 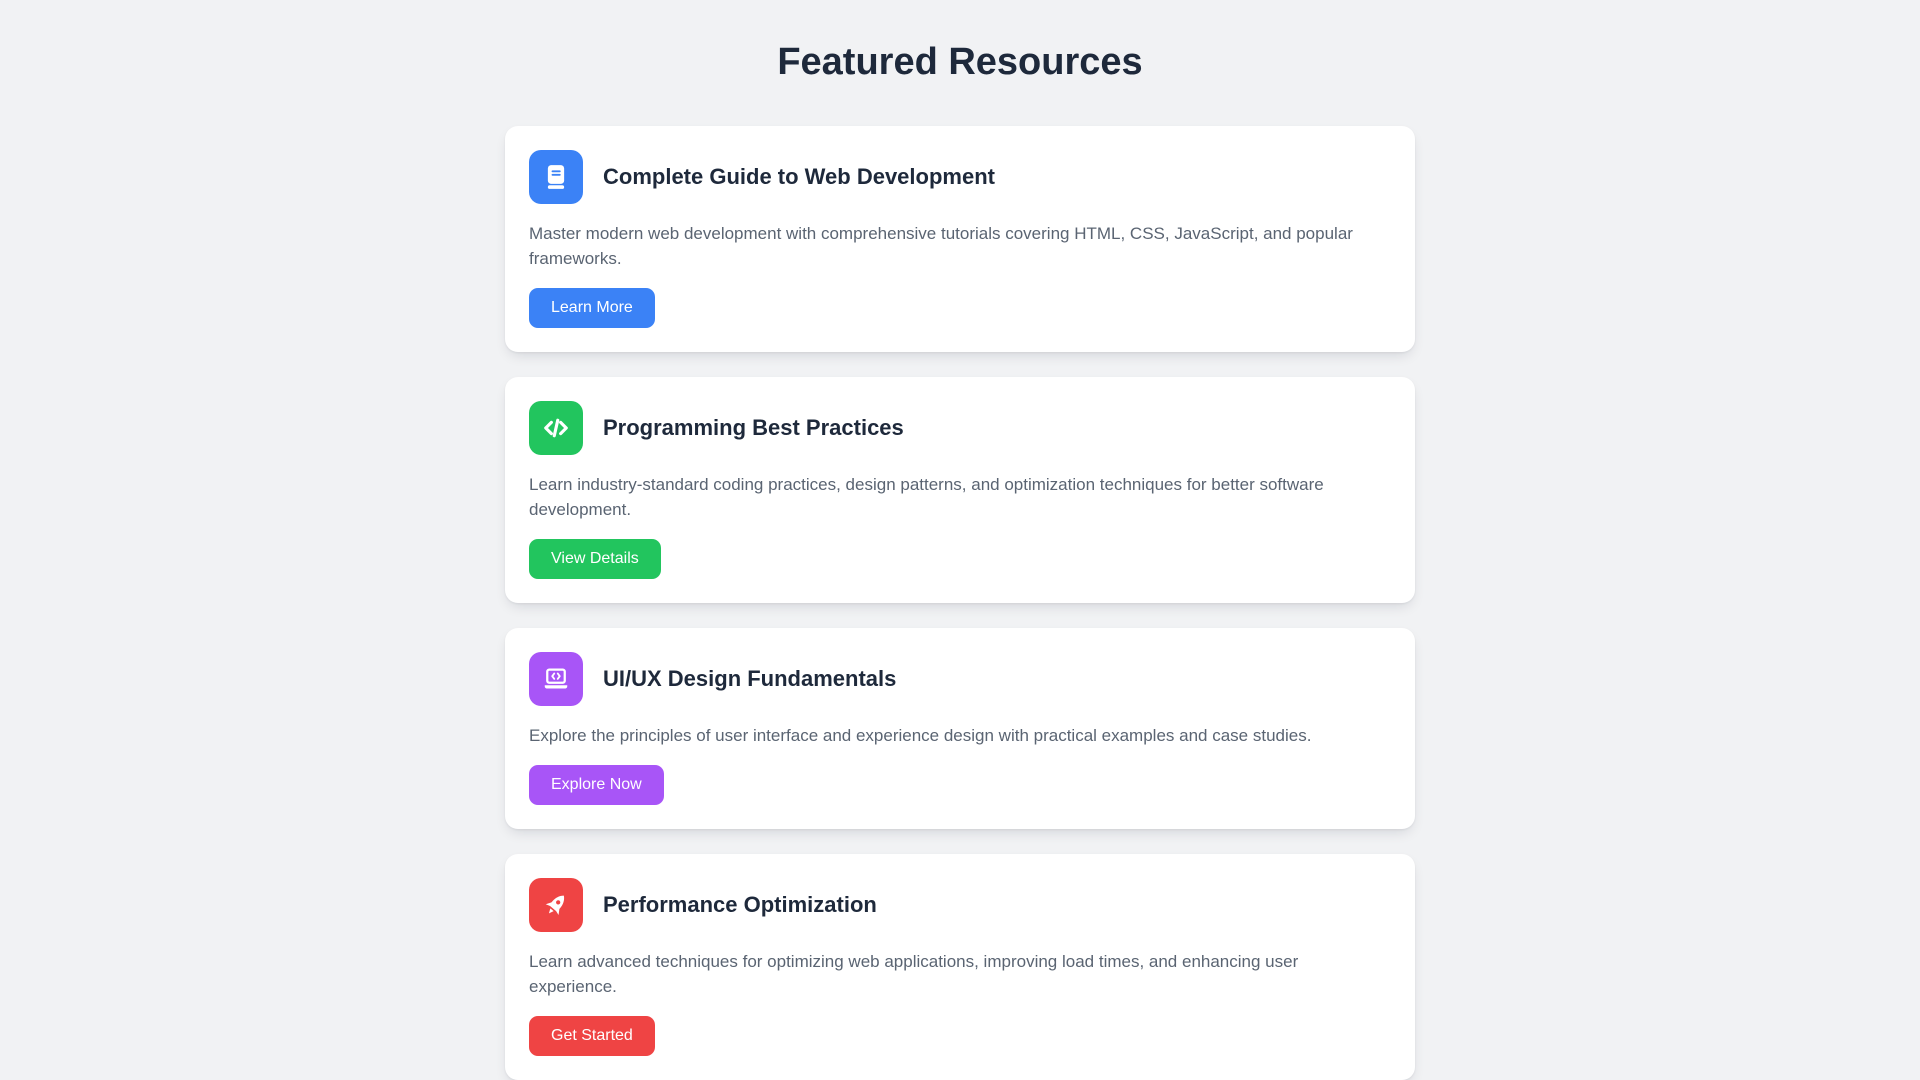 What do you see at coordinates (592, 1036) in the screenshot?
I see `get-started-button: Get Started` at bounding box center [592, 1036].